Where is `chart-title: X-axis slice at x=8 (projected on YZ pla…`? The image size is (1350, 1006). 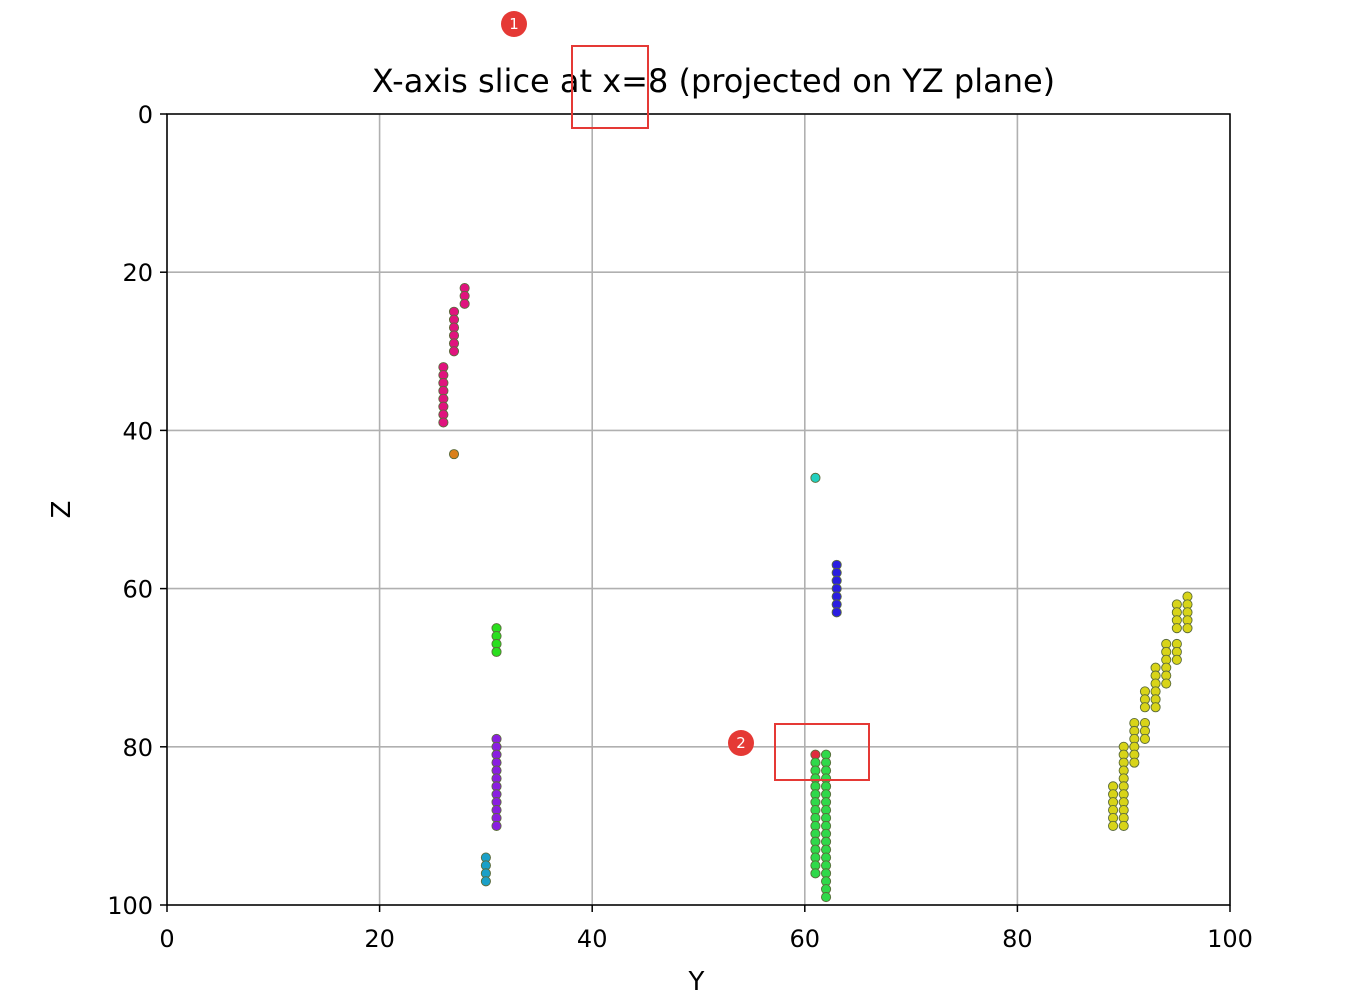
chart-title: X-axis slice at x=8 (projected on YZ pla… is located at coordinates (713, 81).